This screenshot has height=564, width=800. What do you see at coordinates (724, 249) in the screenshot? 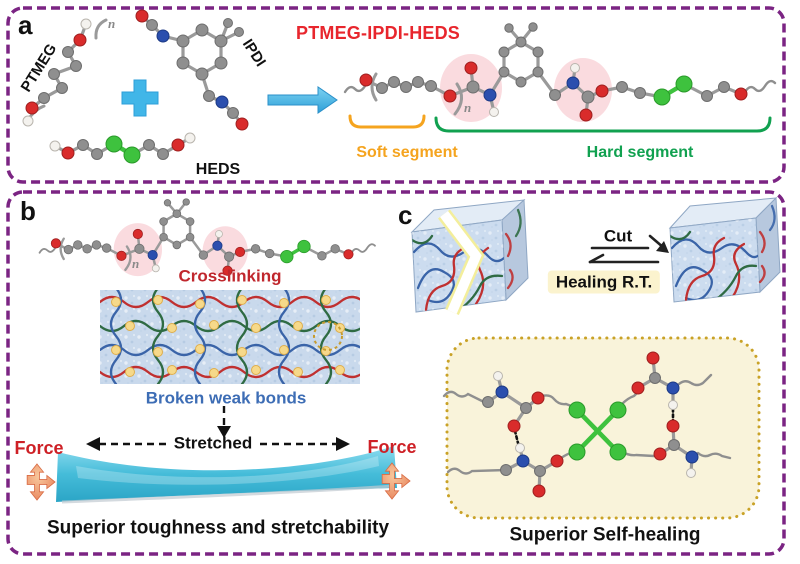
I see `cube-healed` at bounding box center [724, 249].